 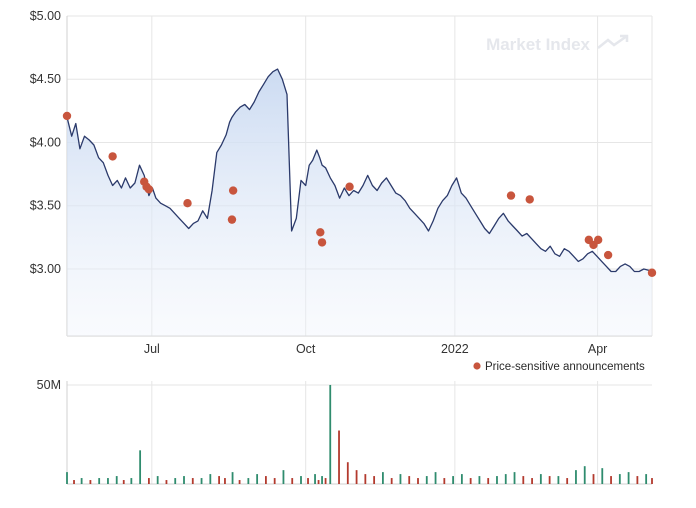 What do you see at coordinates (375, 349) in the screenshot?
I see `price-x-axis: Jul Oct 2022 Apr` at bounding box center [375, 349].